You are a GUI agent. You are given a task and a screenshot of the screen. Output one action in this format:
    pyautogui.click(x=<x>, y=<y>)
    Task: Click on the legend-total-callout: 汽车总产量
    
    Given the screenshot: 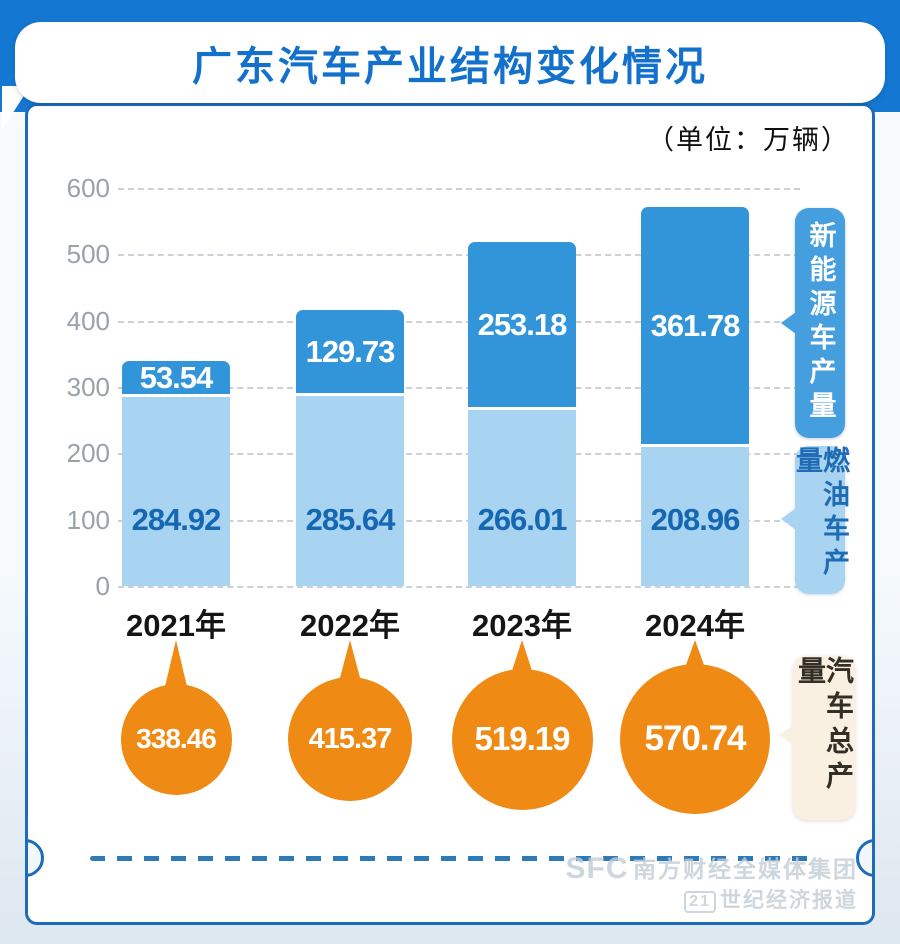 What is the action you would take?
    pyautogui.click(x=817, y=738)
    